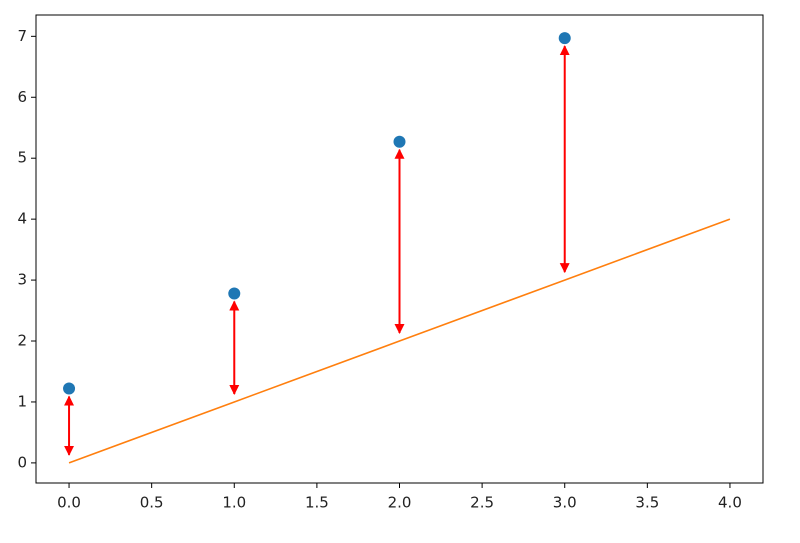  What do you see at coordinates (22, 280) in the screenshot?
I see `y-tick-label: 3` at bounding box center [22, 280].